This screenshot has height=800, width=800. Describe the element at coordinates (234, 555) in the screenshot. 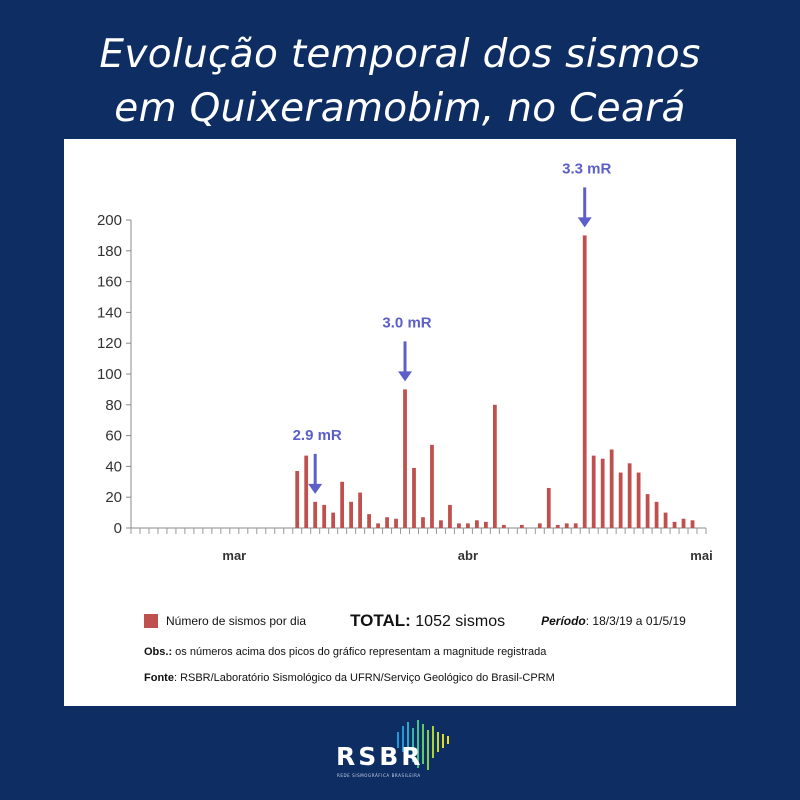

I see `x-month-label: mar` at that location.